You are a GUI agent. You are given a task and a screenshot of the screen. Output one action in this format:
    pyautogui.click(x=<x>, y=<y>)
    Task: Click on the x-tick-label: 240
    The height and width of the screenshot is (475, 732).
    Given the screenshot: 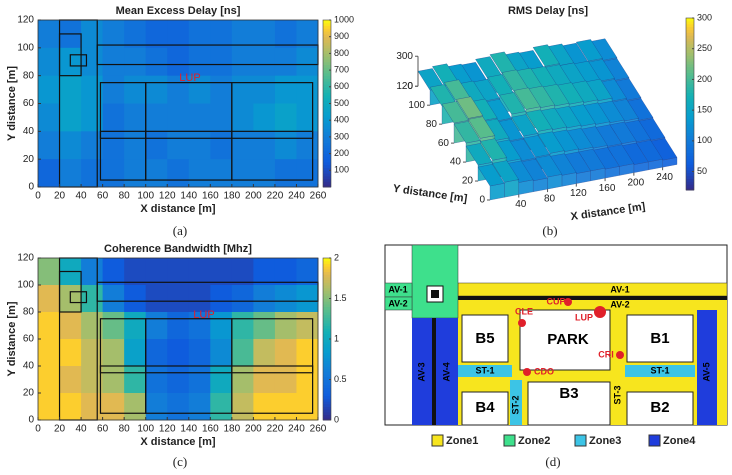 What is the action you would take?
    pyautogui.click(x=296, y=429)
    